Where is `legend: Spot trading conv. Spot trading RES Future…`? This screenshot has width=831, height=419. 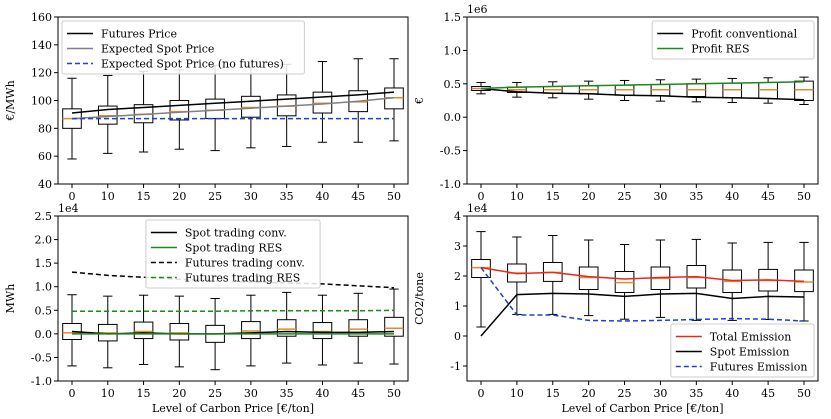 legend: Spot trading conv. Spot trading RES Future… is located at coordinates (233, 254).